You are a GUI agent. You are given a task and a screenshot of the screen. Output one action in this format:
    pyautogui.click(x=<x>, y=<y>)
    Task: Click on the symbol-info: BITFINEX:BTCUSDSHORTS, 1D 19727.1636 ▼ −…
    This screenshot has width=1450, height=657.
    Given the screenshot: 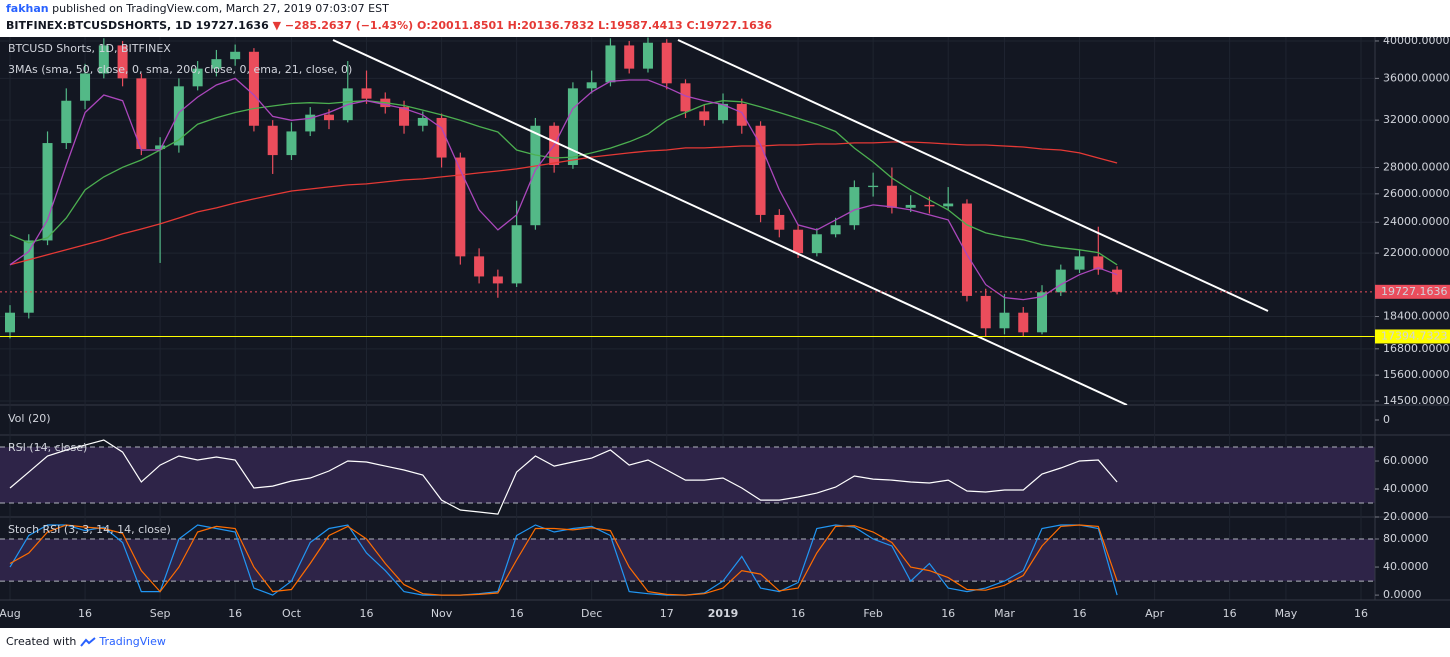 What is the action you would take?
    pyautogui.click(x=389, y=25)
    